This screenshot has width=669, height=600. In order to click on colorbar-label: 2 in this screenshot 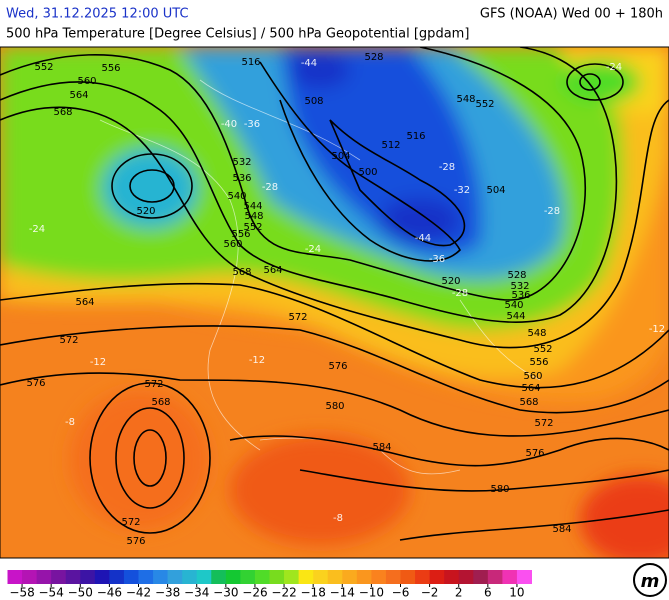, I will do `click(459, 593)`.